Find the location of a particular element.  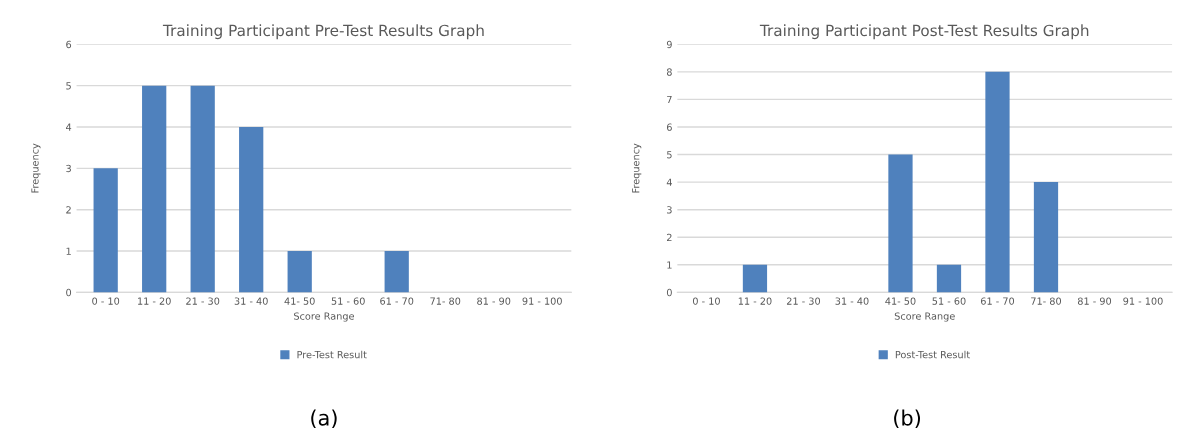

y-tick-label: 8 is located at coordinates (669, 72).